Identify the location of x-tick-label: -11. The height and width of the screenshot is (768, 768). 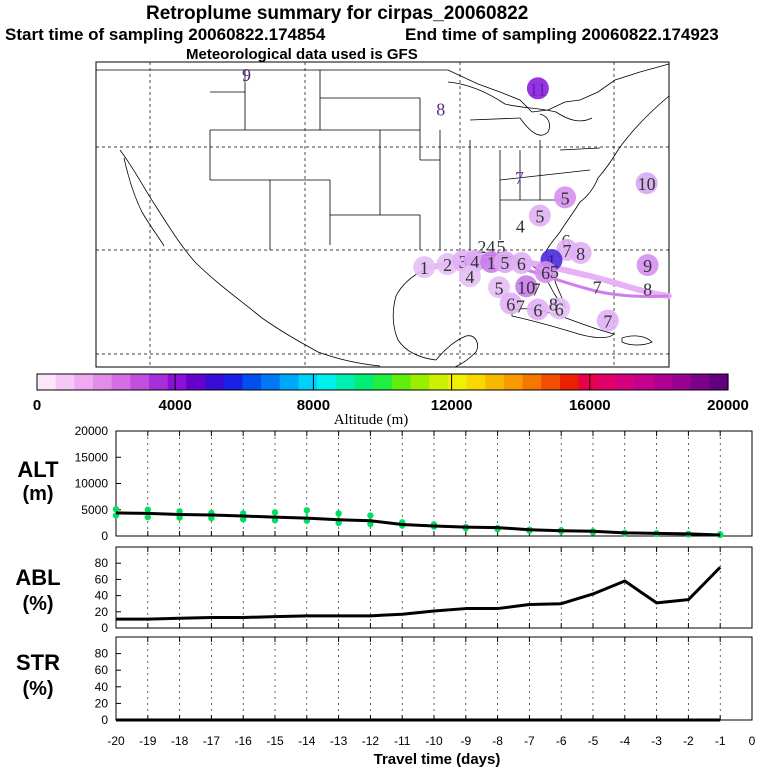
(402, 741).